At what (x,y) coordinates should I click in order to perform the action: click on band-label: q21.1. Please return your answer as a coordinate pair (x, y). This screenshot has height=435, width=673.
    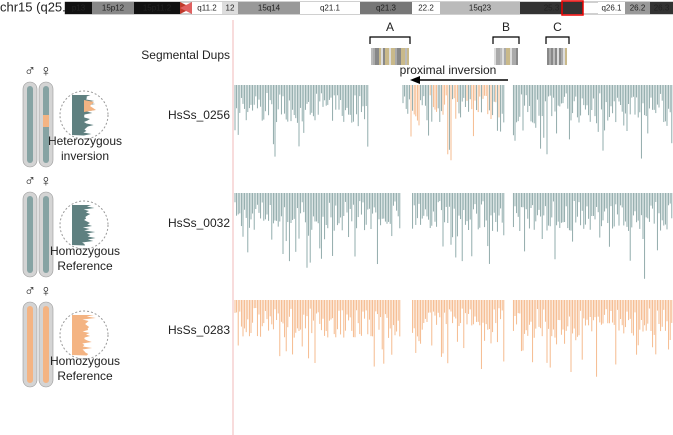
    Looking at the image, I should click on (330, 8).